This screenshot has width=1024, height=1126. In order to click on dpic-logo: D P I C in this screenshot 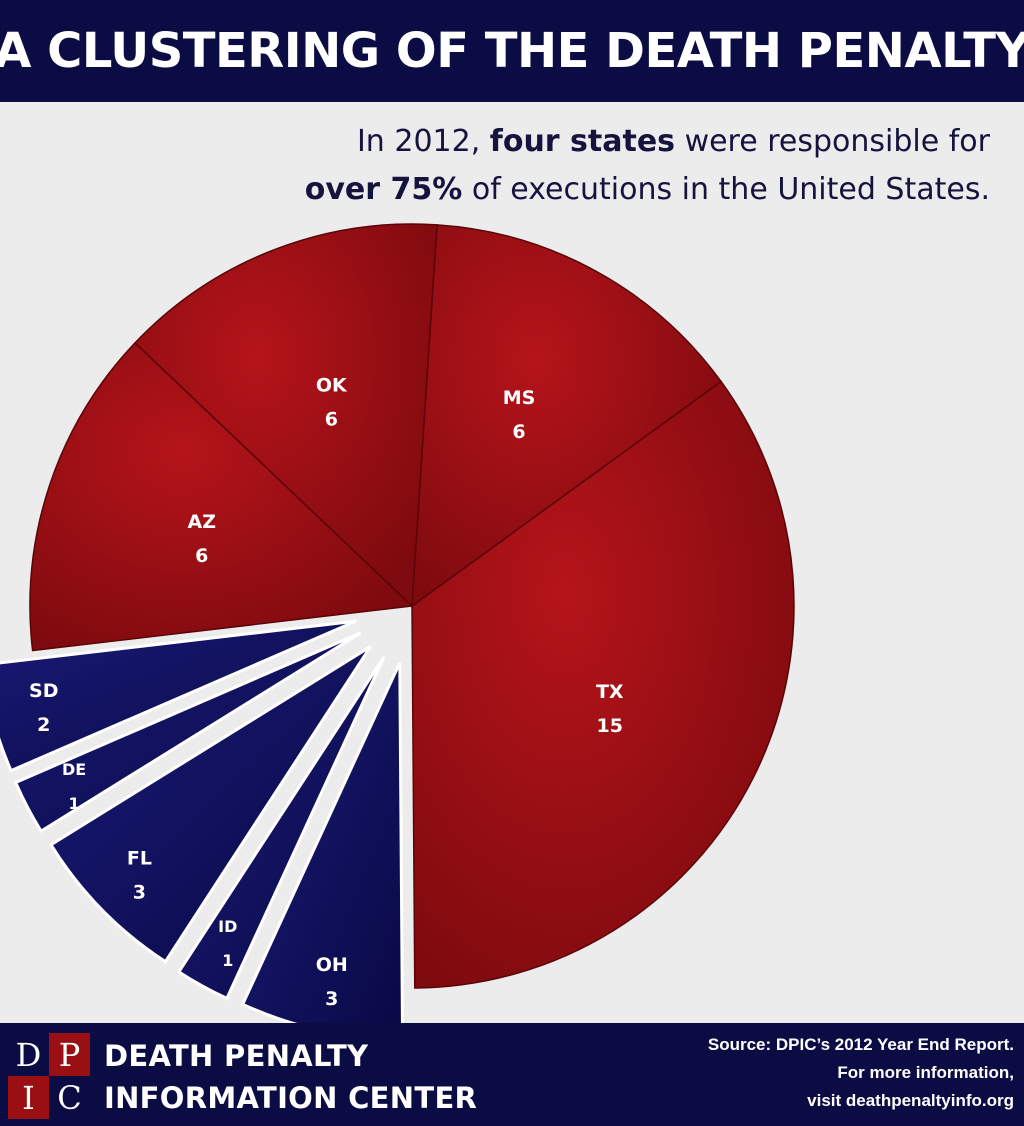, I will do `click(49, 1076)`.